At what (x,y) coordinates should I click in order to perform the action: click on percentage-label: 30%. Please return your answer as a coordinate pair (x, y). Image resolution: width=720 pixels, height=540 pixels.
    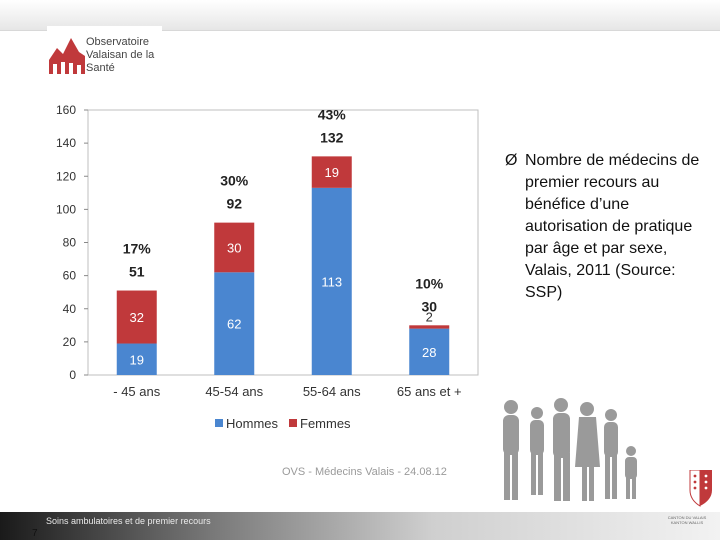
    Looking at the image, I should click on (234, 181).